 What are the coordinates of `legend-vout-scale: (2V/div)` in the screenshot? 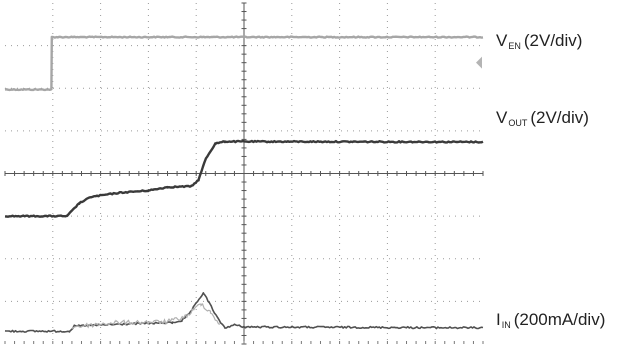 It's located at (559, 117).